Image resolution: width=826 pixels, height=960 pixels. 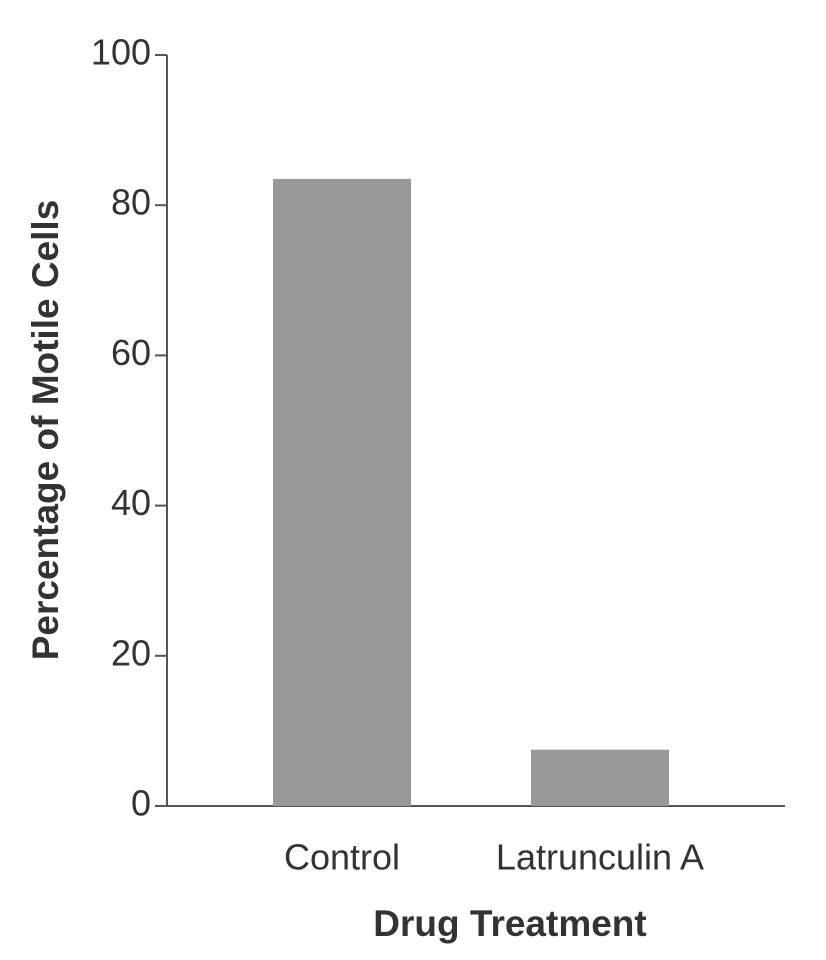 I want to click on y-tick-label: 20, so click(x=131, y=652).